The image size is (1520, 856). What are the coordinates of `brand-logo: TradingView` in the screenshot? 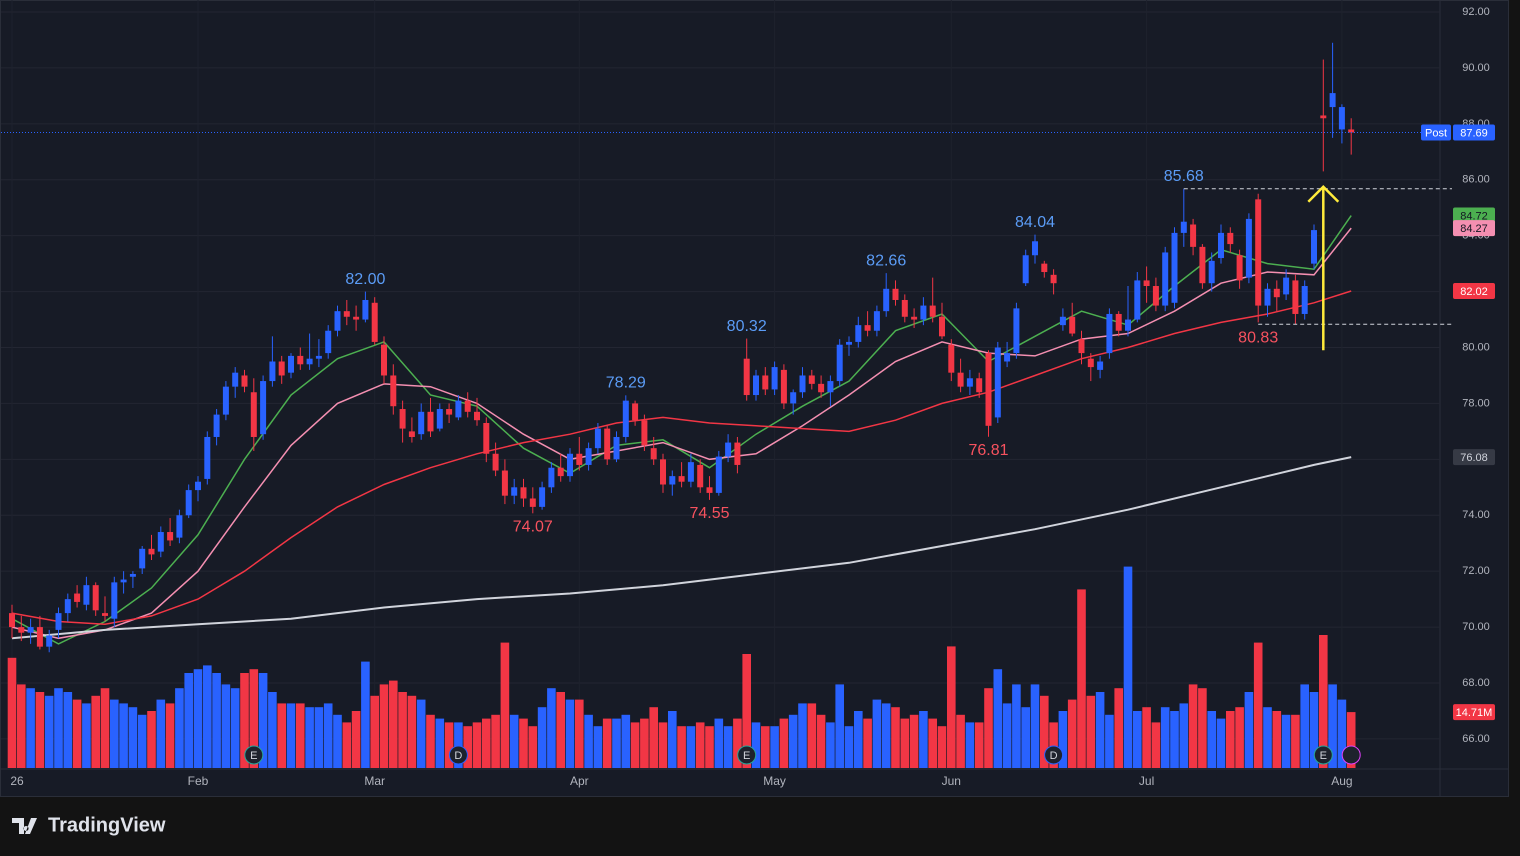 It's located at (89, 825).